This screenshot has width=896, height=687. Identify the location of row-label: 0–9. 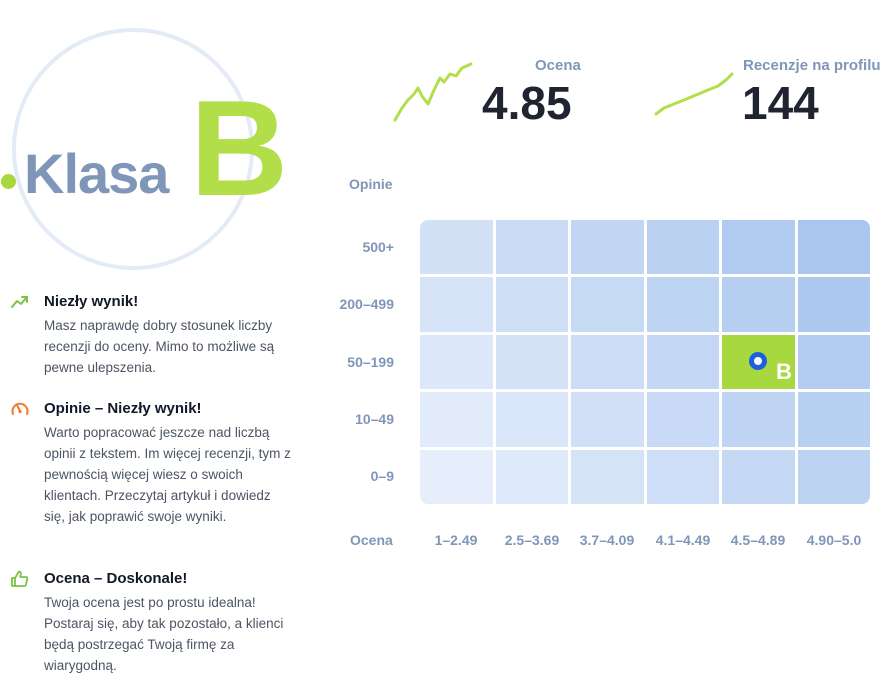
(382, 476).